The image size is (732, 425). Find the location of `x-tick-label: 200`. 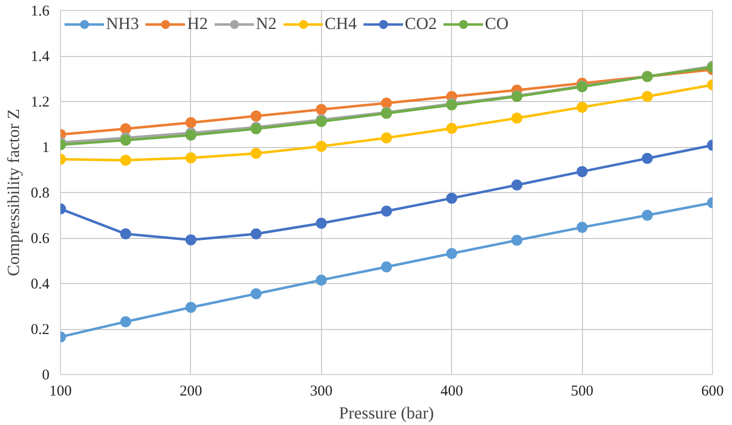

x-tick-label: 200 is located at coordinates (191, 392).